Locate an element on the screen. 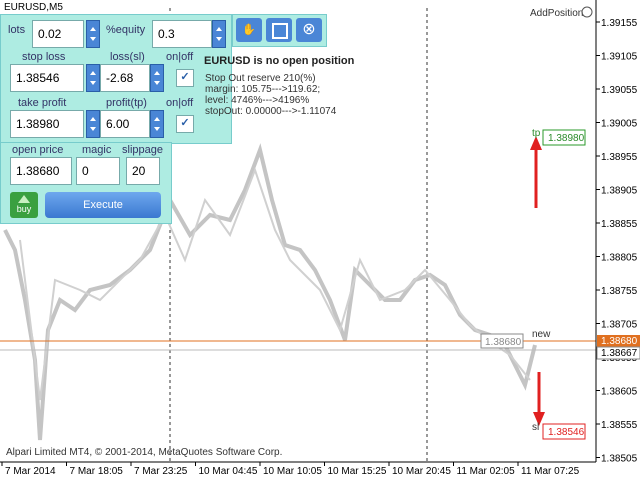  tp-box is located at coordinates (564, 137).